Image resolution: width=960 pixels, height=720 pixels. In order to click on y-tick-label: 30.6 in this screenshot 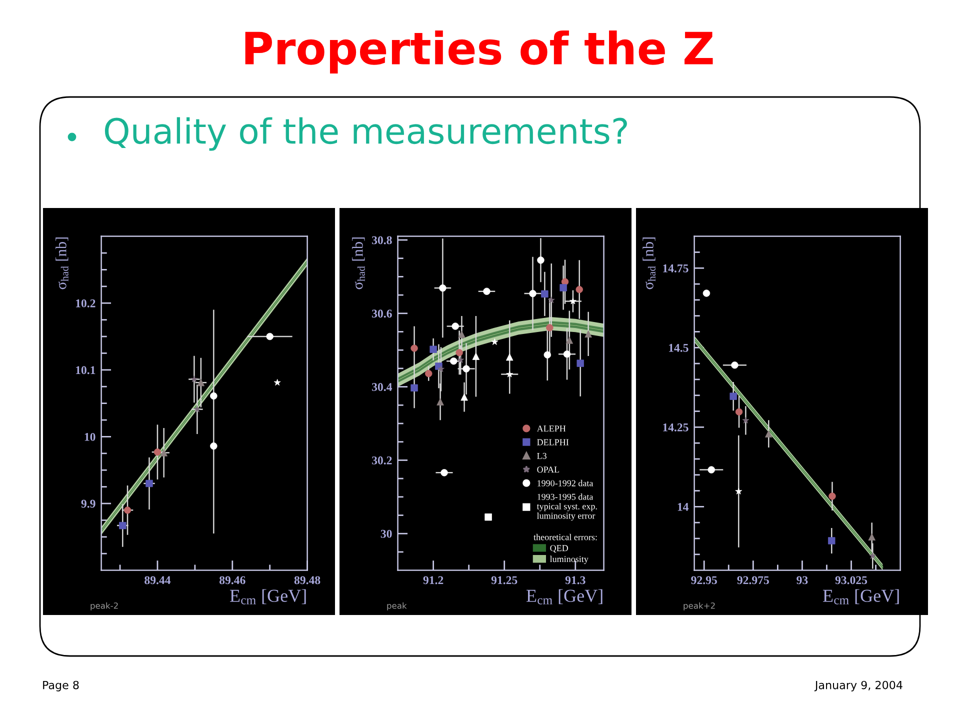, I will do `click(382, 314)`.